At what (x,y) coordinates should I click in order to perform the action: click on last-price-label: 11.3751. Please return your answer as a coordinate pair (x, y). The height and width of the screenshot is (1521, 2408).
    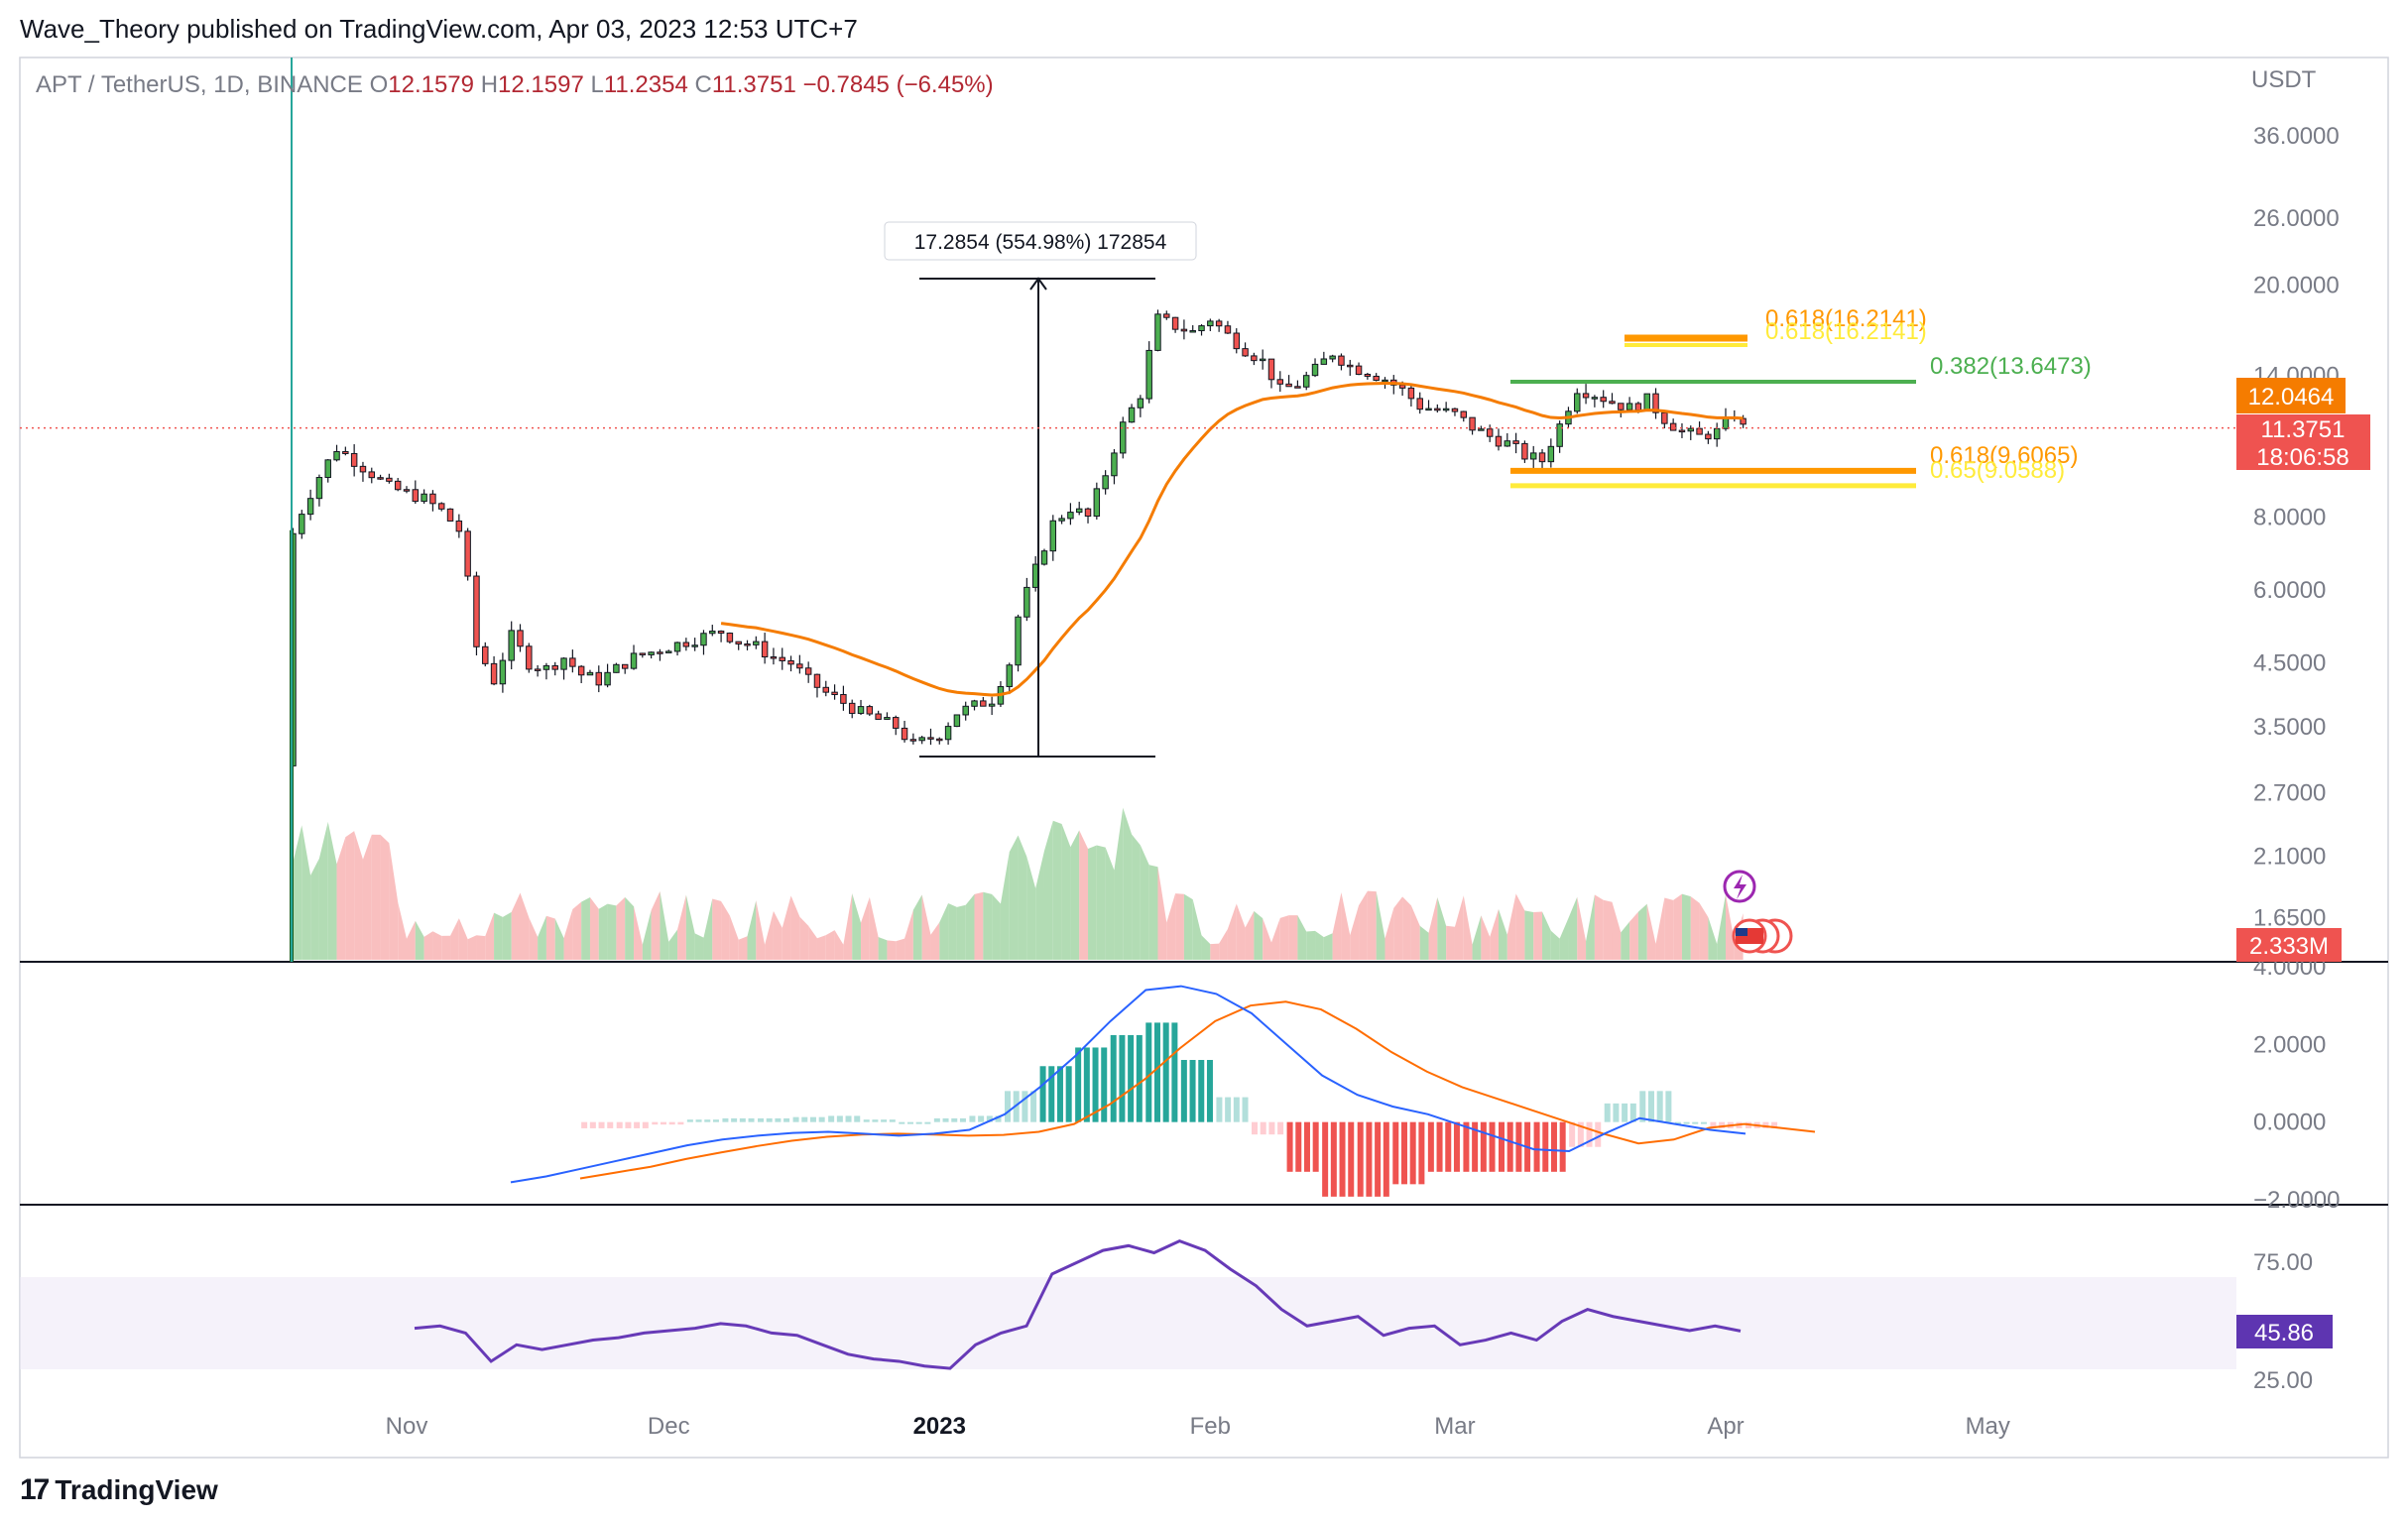
    Looking at the image, I should click on (2303, 429).